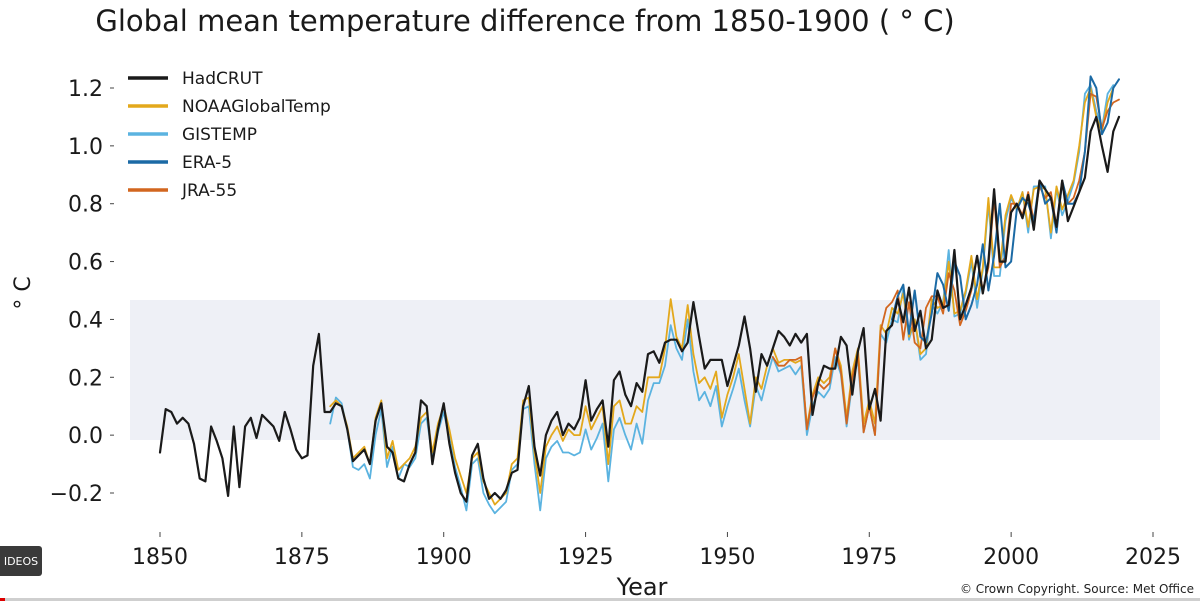 The height and width of the screenshot is (603, 1200). What do you see at coordinates (85, 436) in the screenshot?
I see `y-tick-label: 0.0` at bounding box center [85, 436].